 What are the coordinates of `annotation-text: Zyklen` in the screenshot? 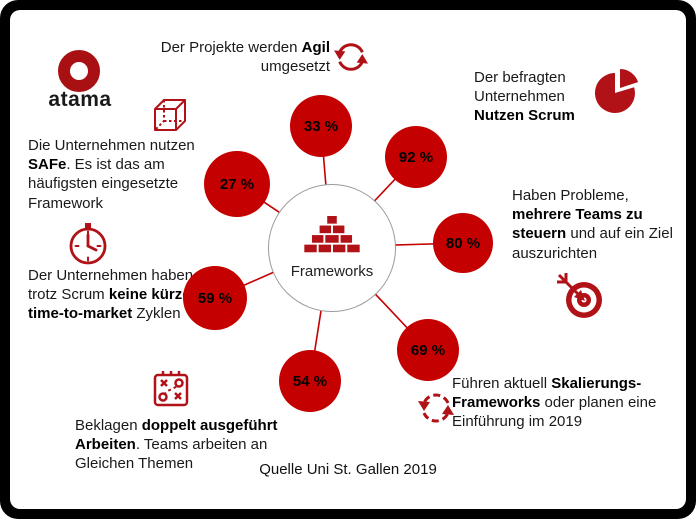 It's located at (156, 314).